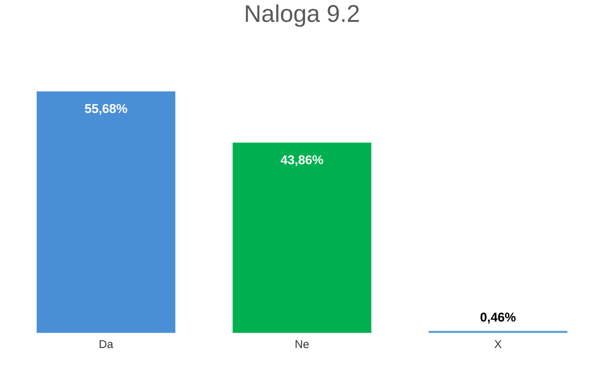 This screenshot has width=604, height=369. I want to click on x-tick-label: Da, so click(107, 344).